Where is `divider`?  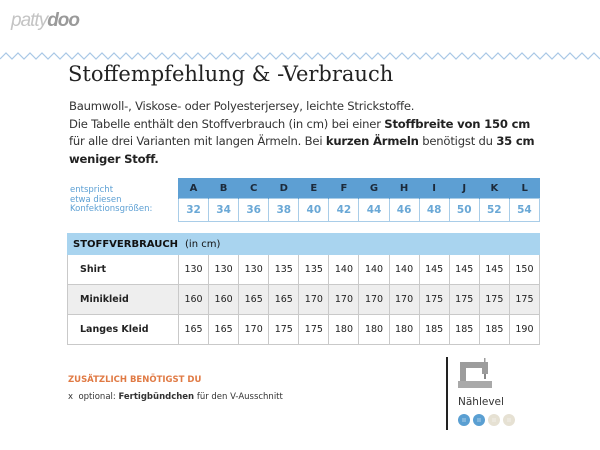
divider is located at coordinates (447, 393).